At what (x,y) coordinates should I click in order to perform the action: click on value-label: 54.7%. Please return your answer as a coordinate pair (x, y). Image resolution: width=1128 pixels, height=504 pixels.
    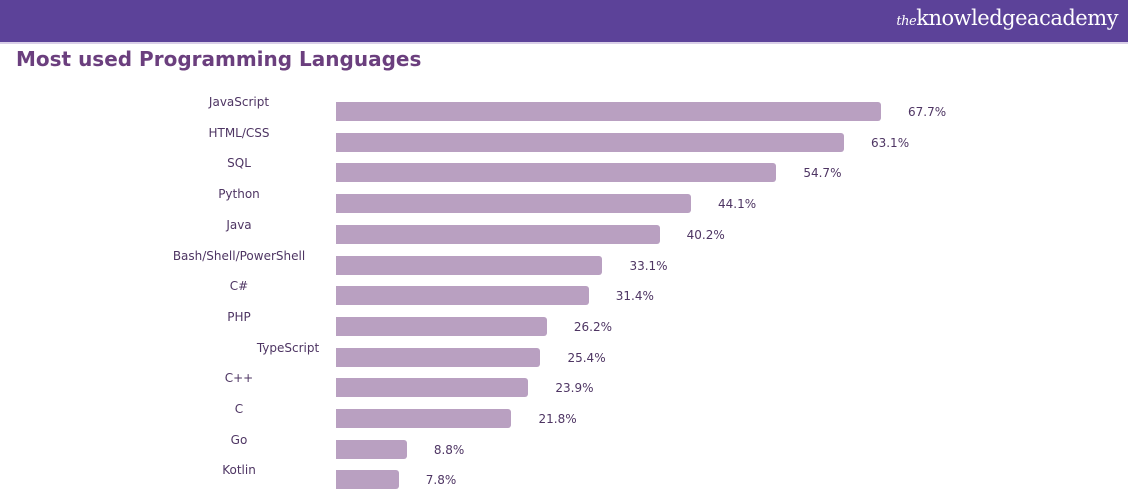
    Looking at the image, I should click on (822, 173).